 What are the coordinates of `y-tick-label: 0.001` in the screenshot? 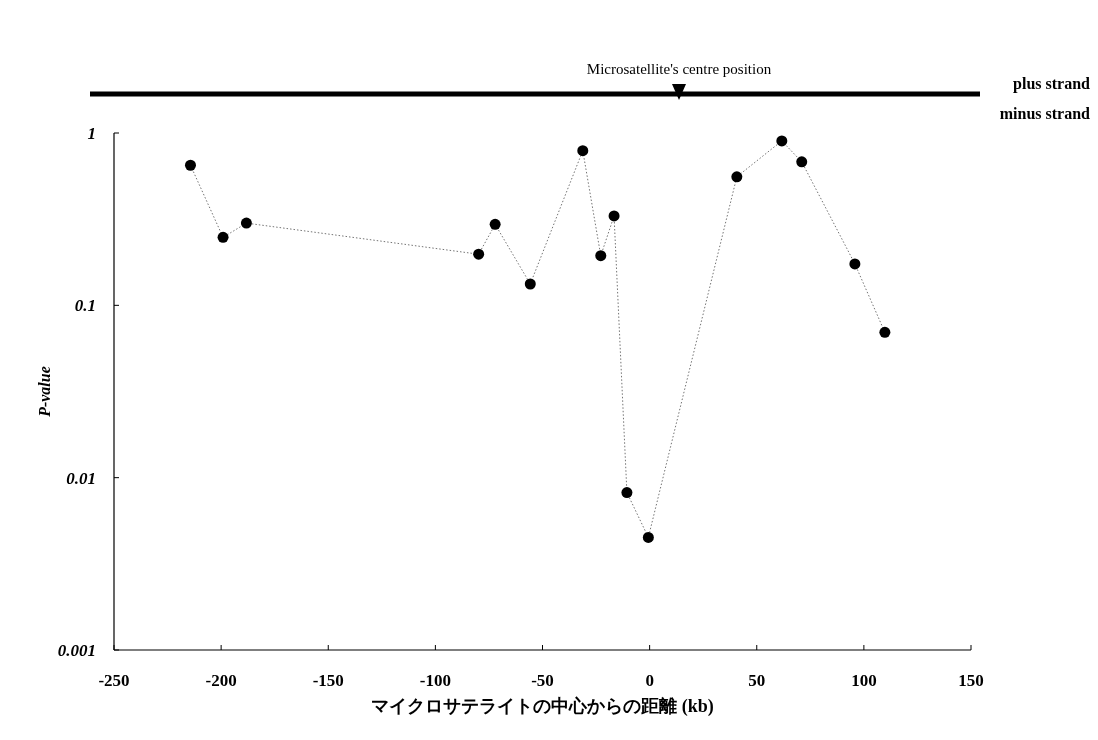 It's located at (76, 650).